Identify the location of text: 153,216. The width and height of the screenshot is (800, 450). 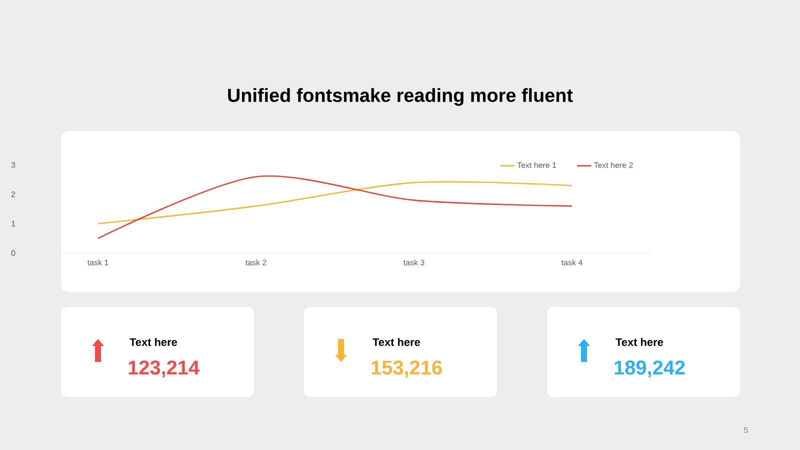
(407, 369).